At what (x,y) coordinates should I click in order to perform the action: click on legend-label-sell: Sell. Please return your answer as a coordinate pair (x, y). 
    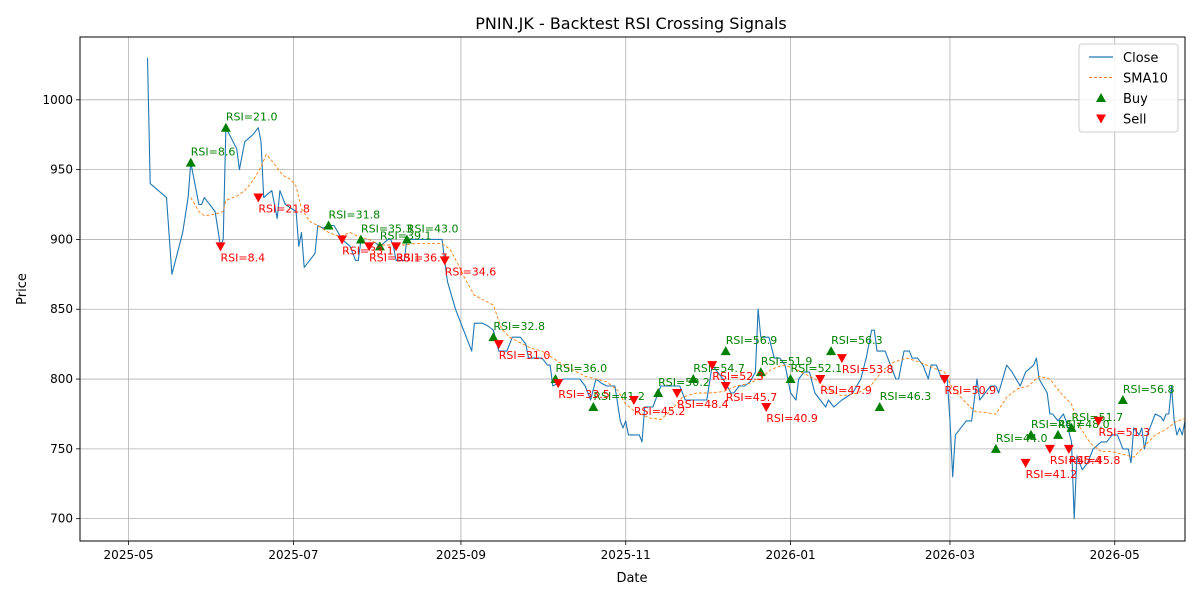
    Looking at the image, I should click on (1134, 120).